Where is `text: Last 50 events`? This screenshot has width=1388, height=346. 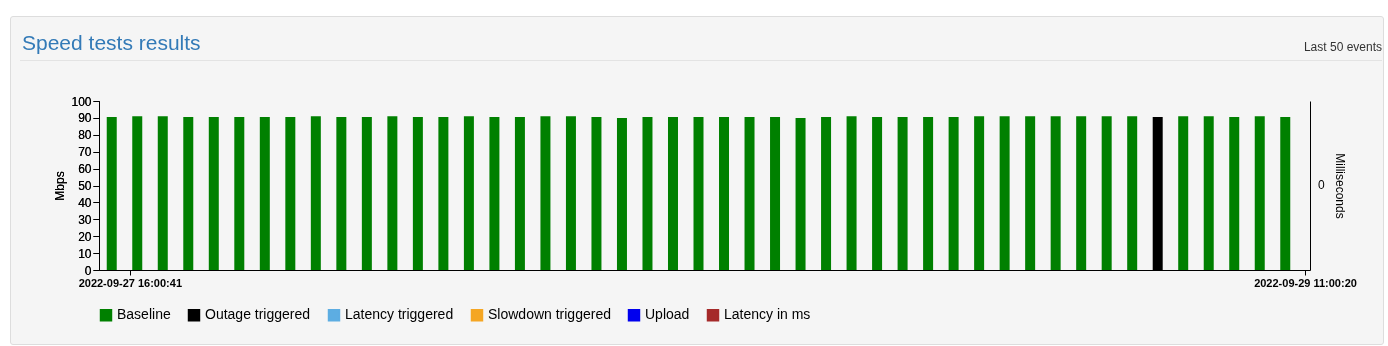 text: Last 50 events is located at coordinates (1342, 47).